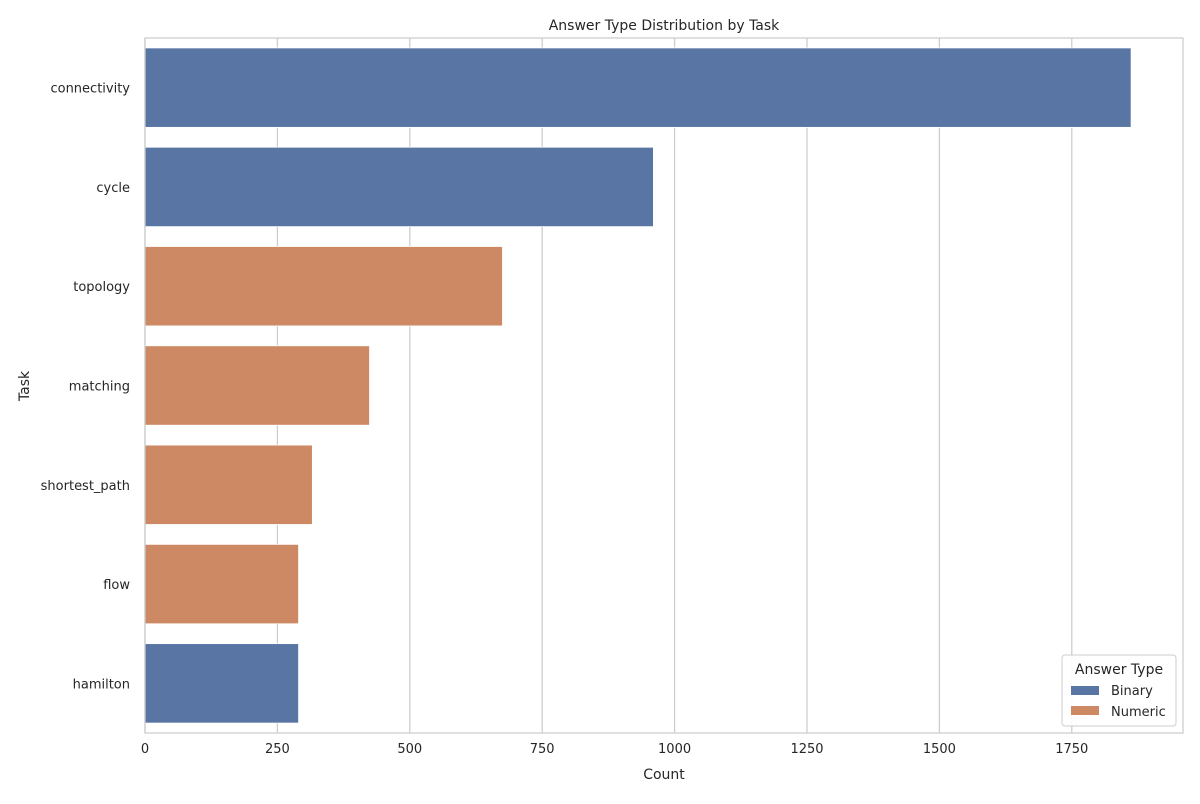  Describe the element at coordinates (113, 188) in the screenshot. I see `y-tick-label: cycle` at that location.